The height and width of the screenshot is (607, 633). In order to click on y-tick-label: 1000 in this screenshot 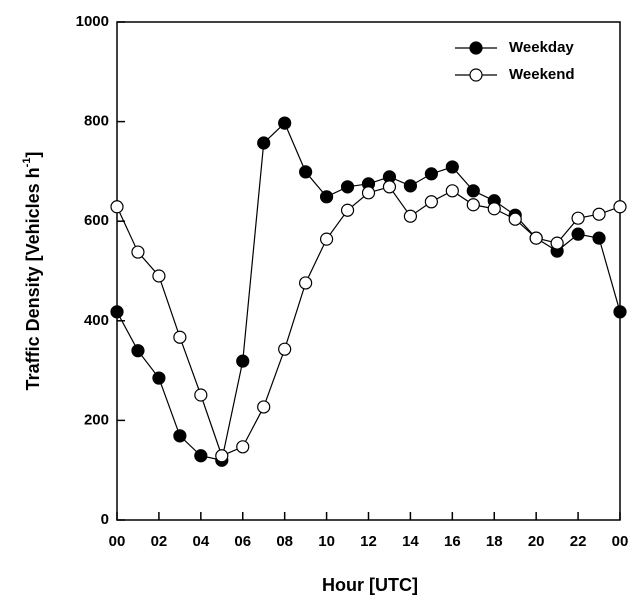, I will do `click(92, 21)`.